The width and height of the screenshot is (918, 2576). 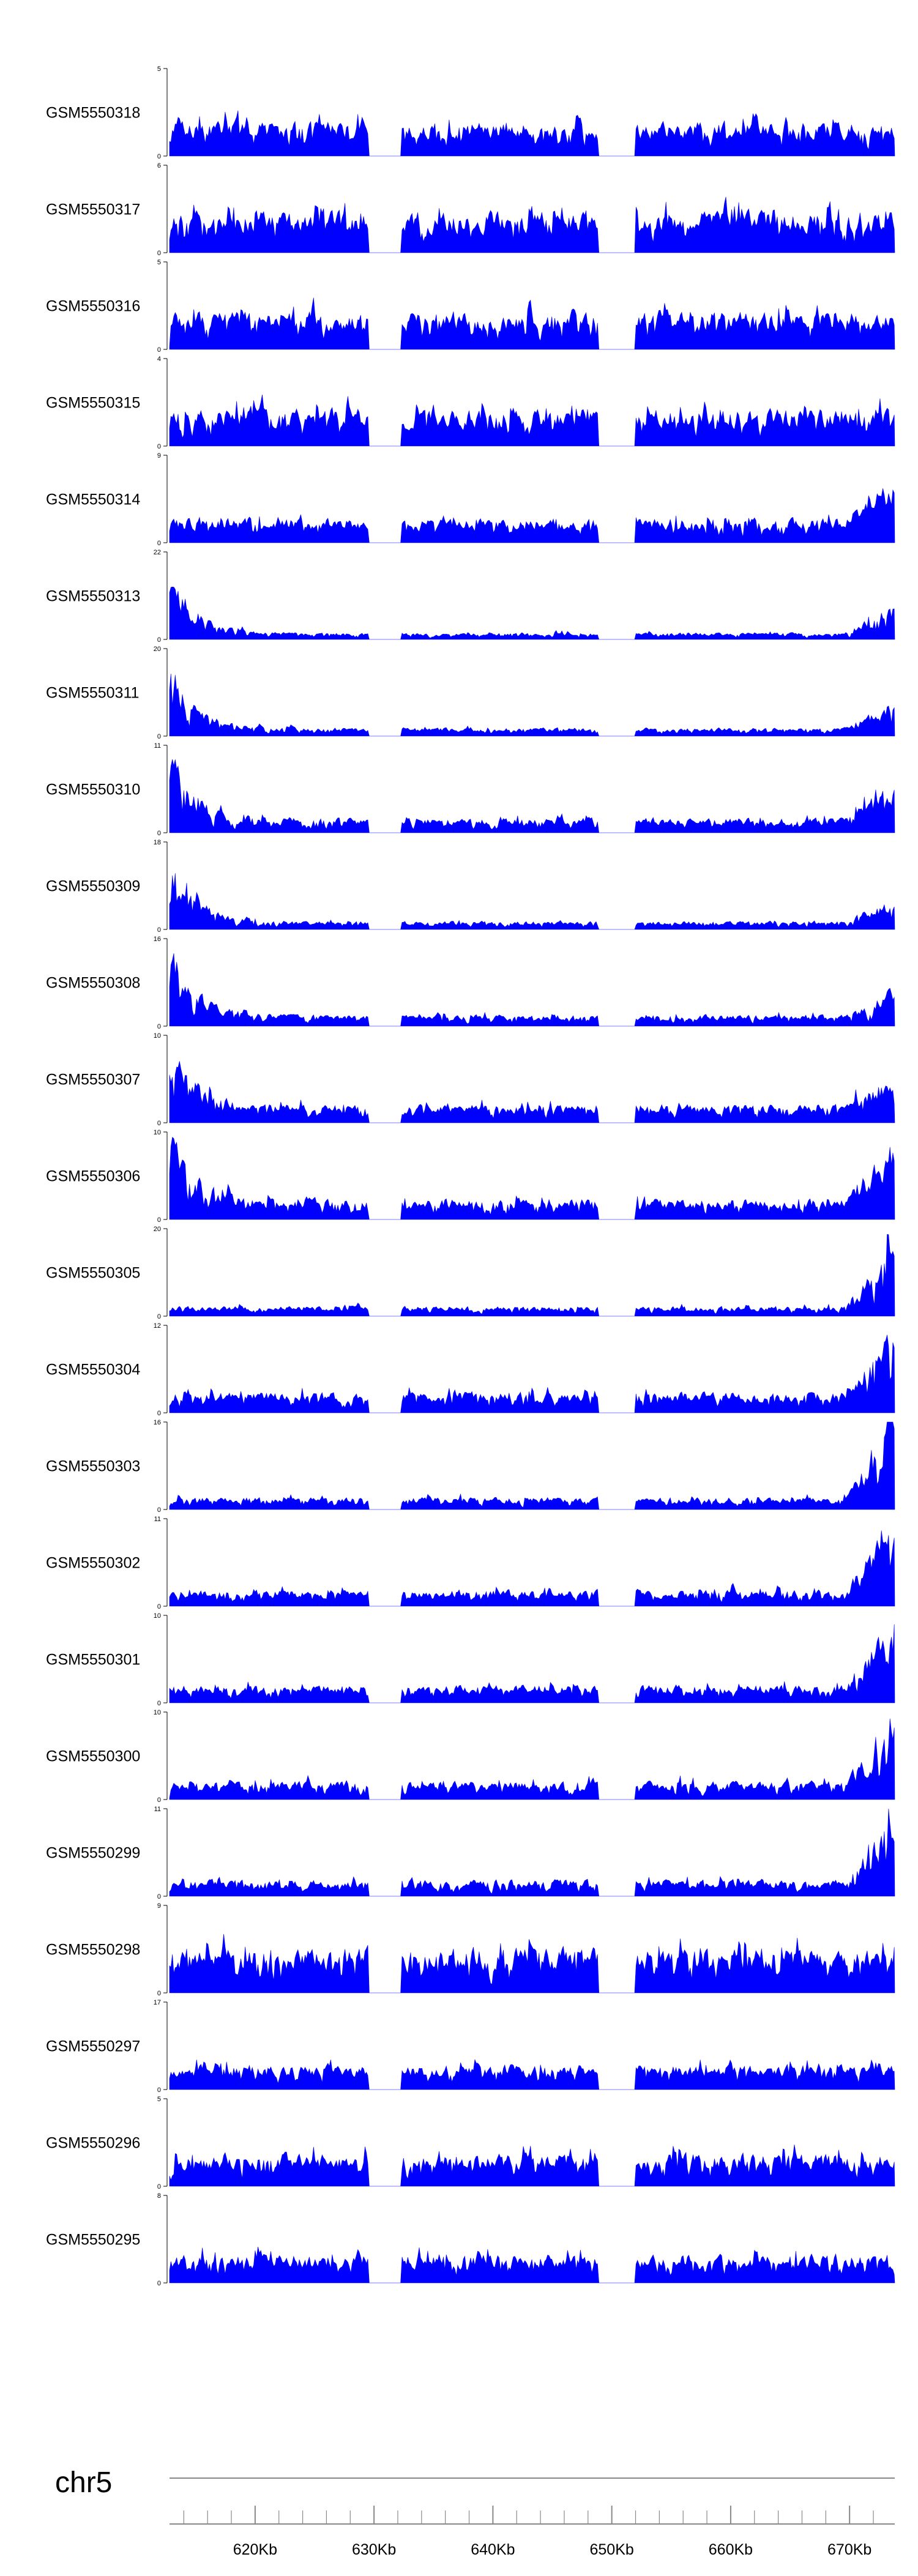 I want to click on track-GSM5550306: GSM5550306 10 0, so click(x=470, y=1177).